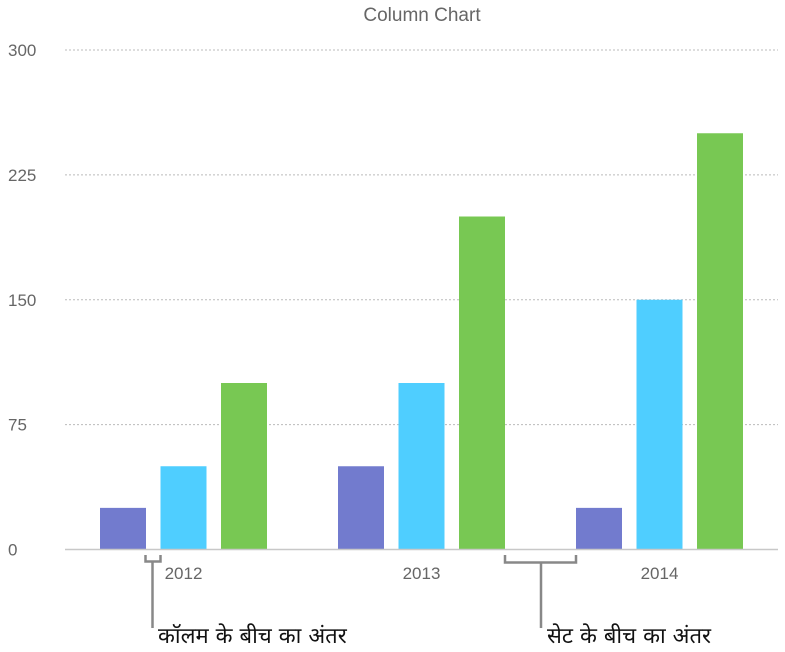  What do you see at coordinates (660, 573) in the screenshot?
I see `x-tick-label: 2014` at bounding box center [660, 573].